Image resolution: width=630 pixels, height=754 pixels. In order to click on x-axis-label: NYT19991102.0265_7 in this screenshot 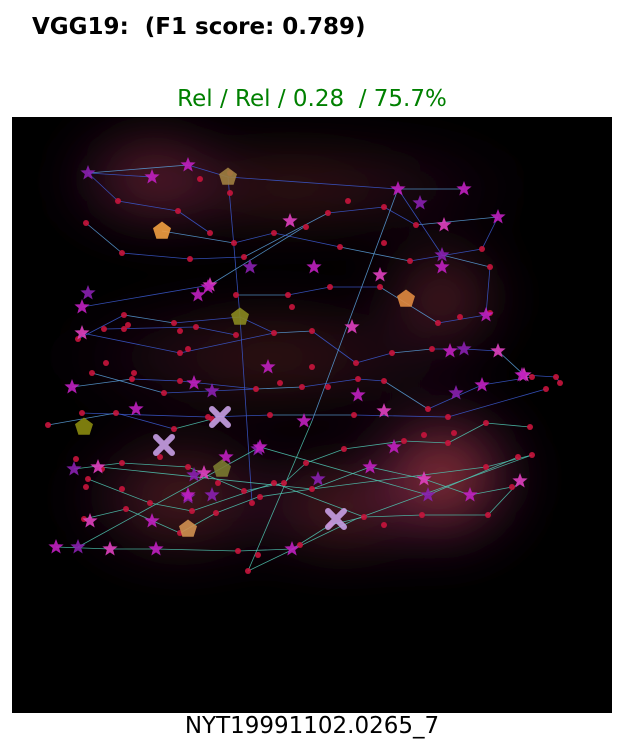, I will do `click(312, 726)`.